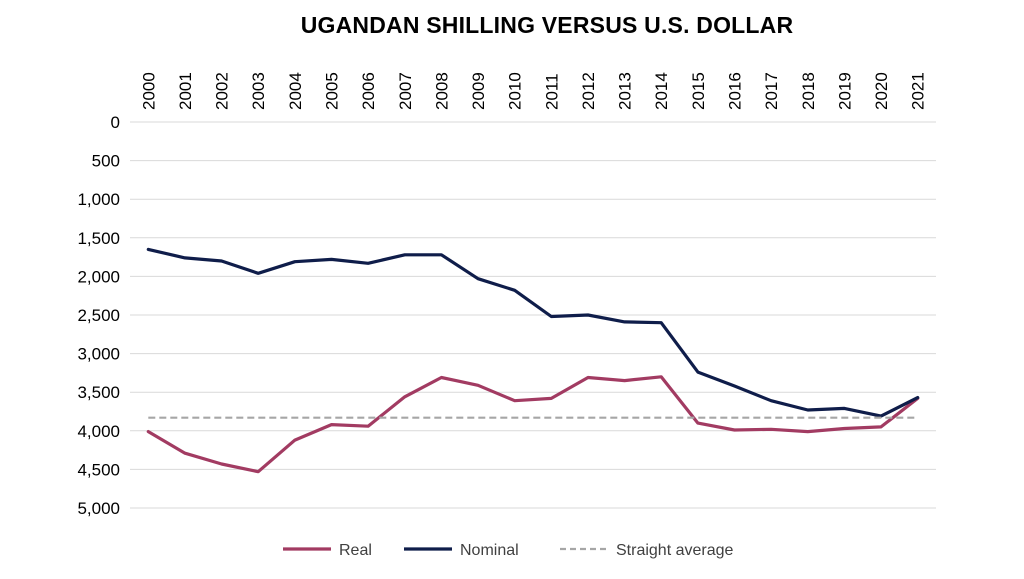 This screenshot has height=579, width=1024. What do you see at coordinates (148, 91) in the screenshot?
I see `x-tick-label: 2000` at bounding box center [148, 91].